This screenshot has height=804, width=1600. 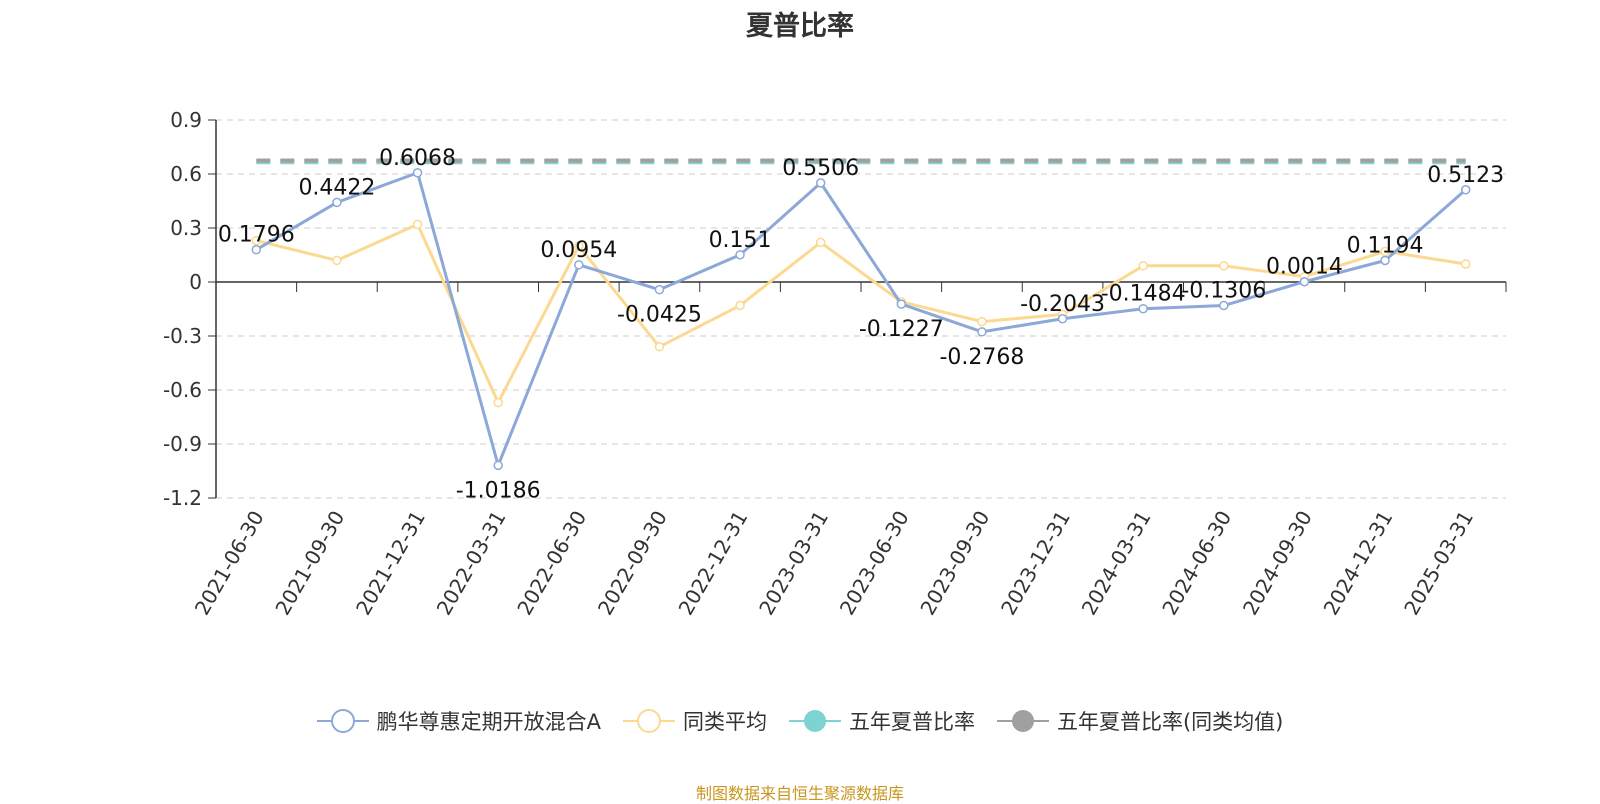 What do you see at coordinates (336, 187) in the screenshot?
I see `data-label: 0.4422` at bounding box center [336, 187].